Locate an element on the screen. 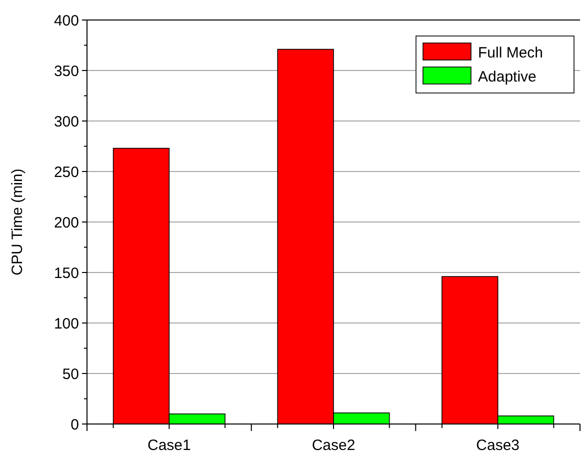 The image size is (582, 460). y-tick-label: 150 is located at coordinates (66, 273).